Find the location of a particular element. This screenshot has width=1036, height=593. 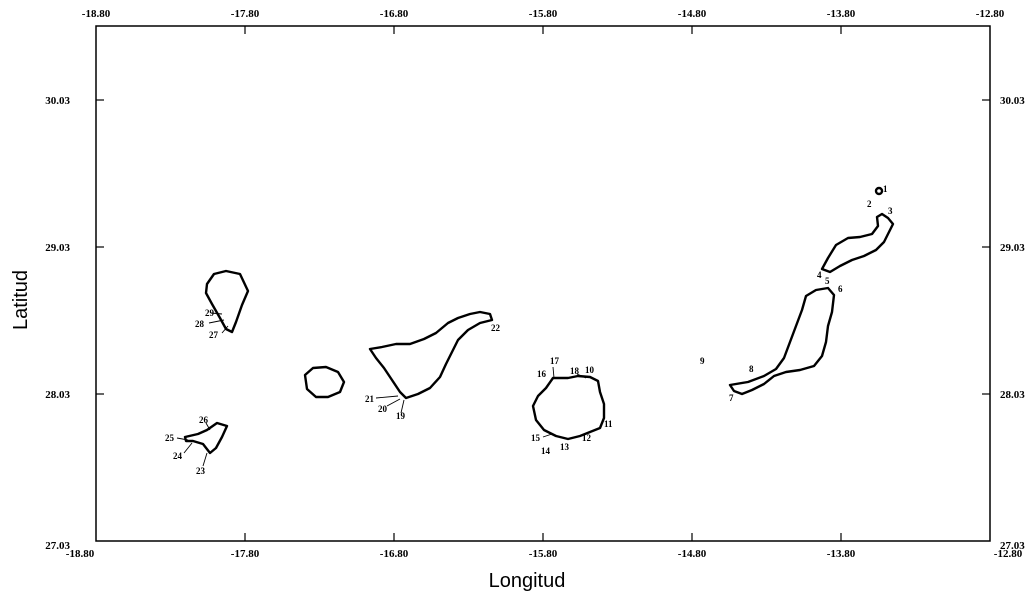

site-label-29: 29 is located at coordinates (210, 313).